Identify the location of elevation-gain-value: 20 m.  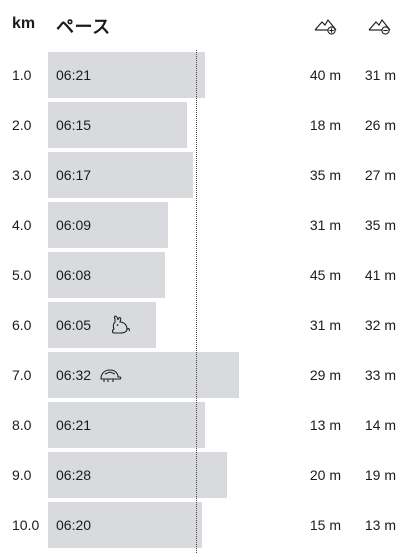
(325, 475).